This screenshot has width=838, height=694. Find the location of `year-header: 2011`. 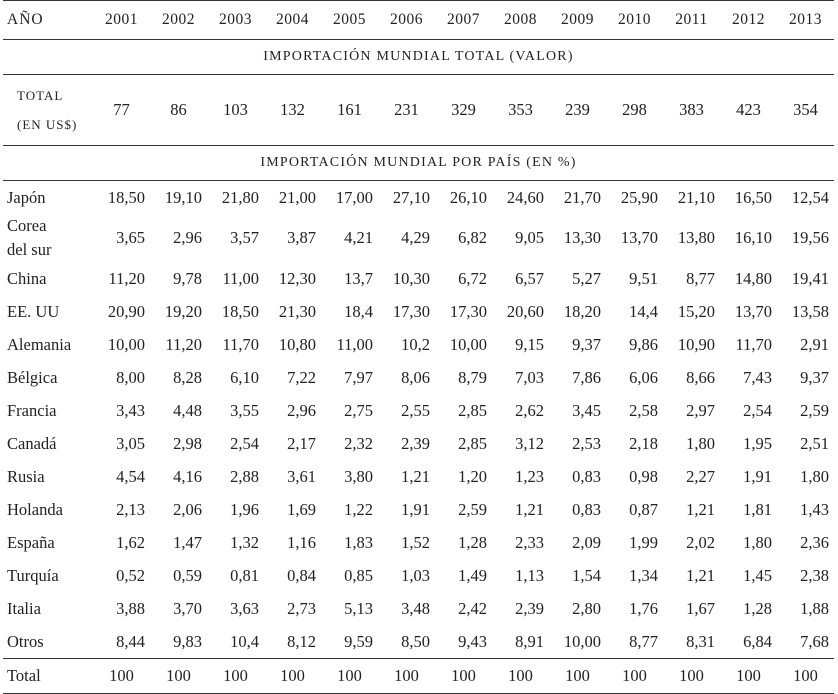

year-header: 2011 is located at coordinates (691, 20).